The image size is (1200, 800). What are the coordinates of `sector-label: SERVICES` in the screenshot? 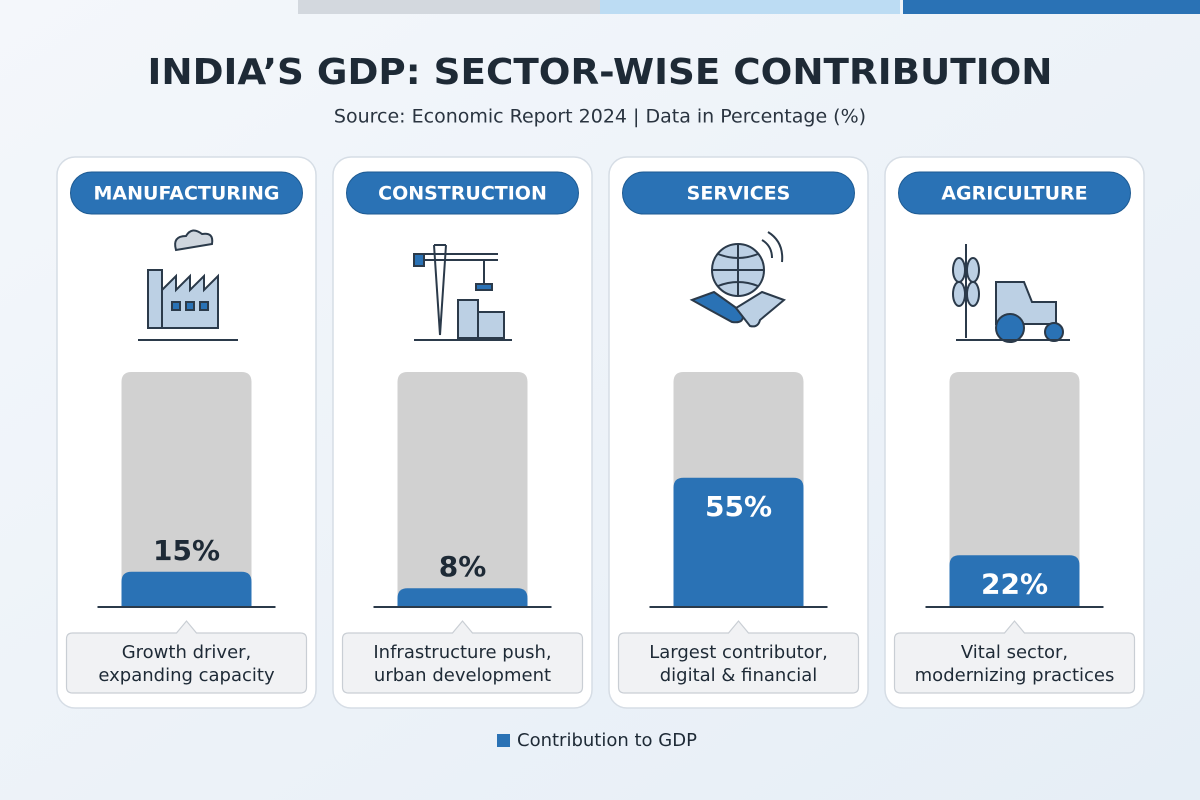 It's located at (739, 194).